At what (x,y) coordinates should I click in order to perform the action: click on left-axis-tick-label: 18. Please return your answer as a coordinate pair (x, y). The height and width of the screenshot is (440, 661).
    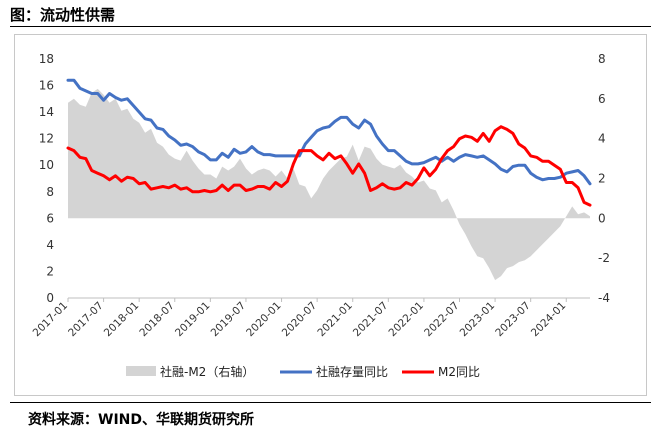
    Looking at the image, I should click on (46, 59).